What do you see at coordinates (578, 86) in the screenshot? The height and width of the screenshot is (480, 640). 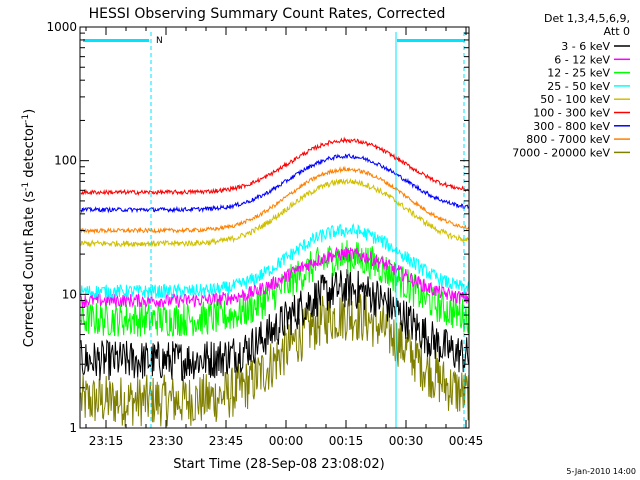 I see `legend-label-3: 25 - 50 keV` at bounding box center [578, 86].